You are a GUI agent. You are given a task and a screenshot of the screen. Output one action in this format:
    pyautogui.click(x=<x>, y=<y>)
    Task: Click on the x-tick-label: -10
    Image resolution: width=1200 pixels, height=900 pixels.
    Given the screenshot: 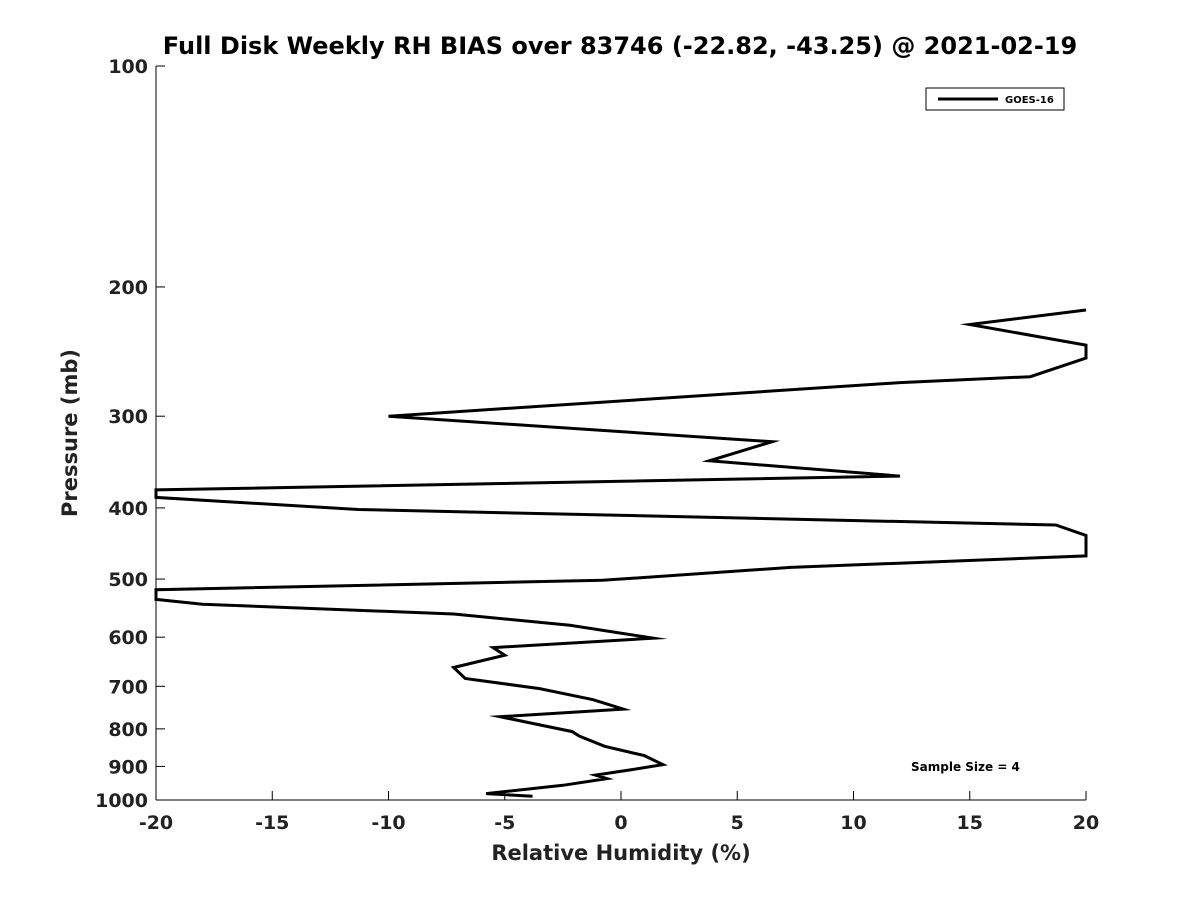 What is the action you would take?
    pyautogui.click(x=388, y=823)
    